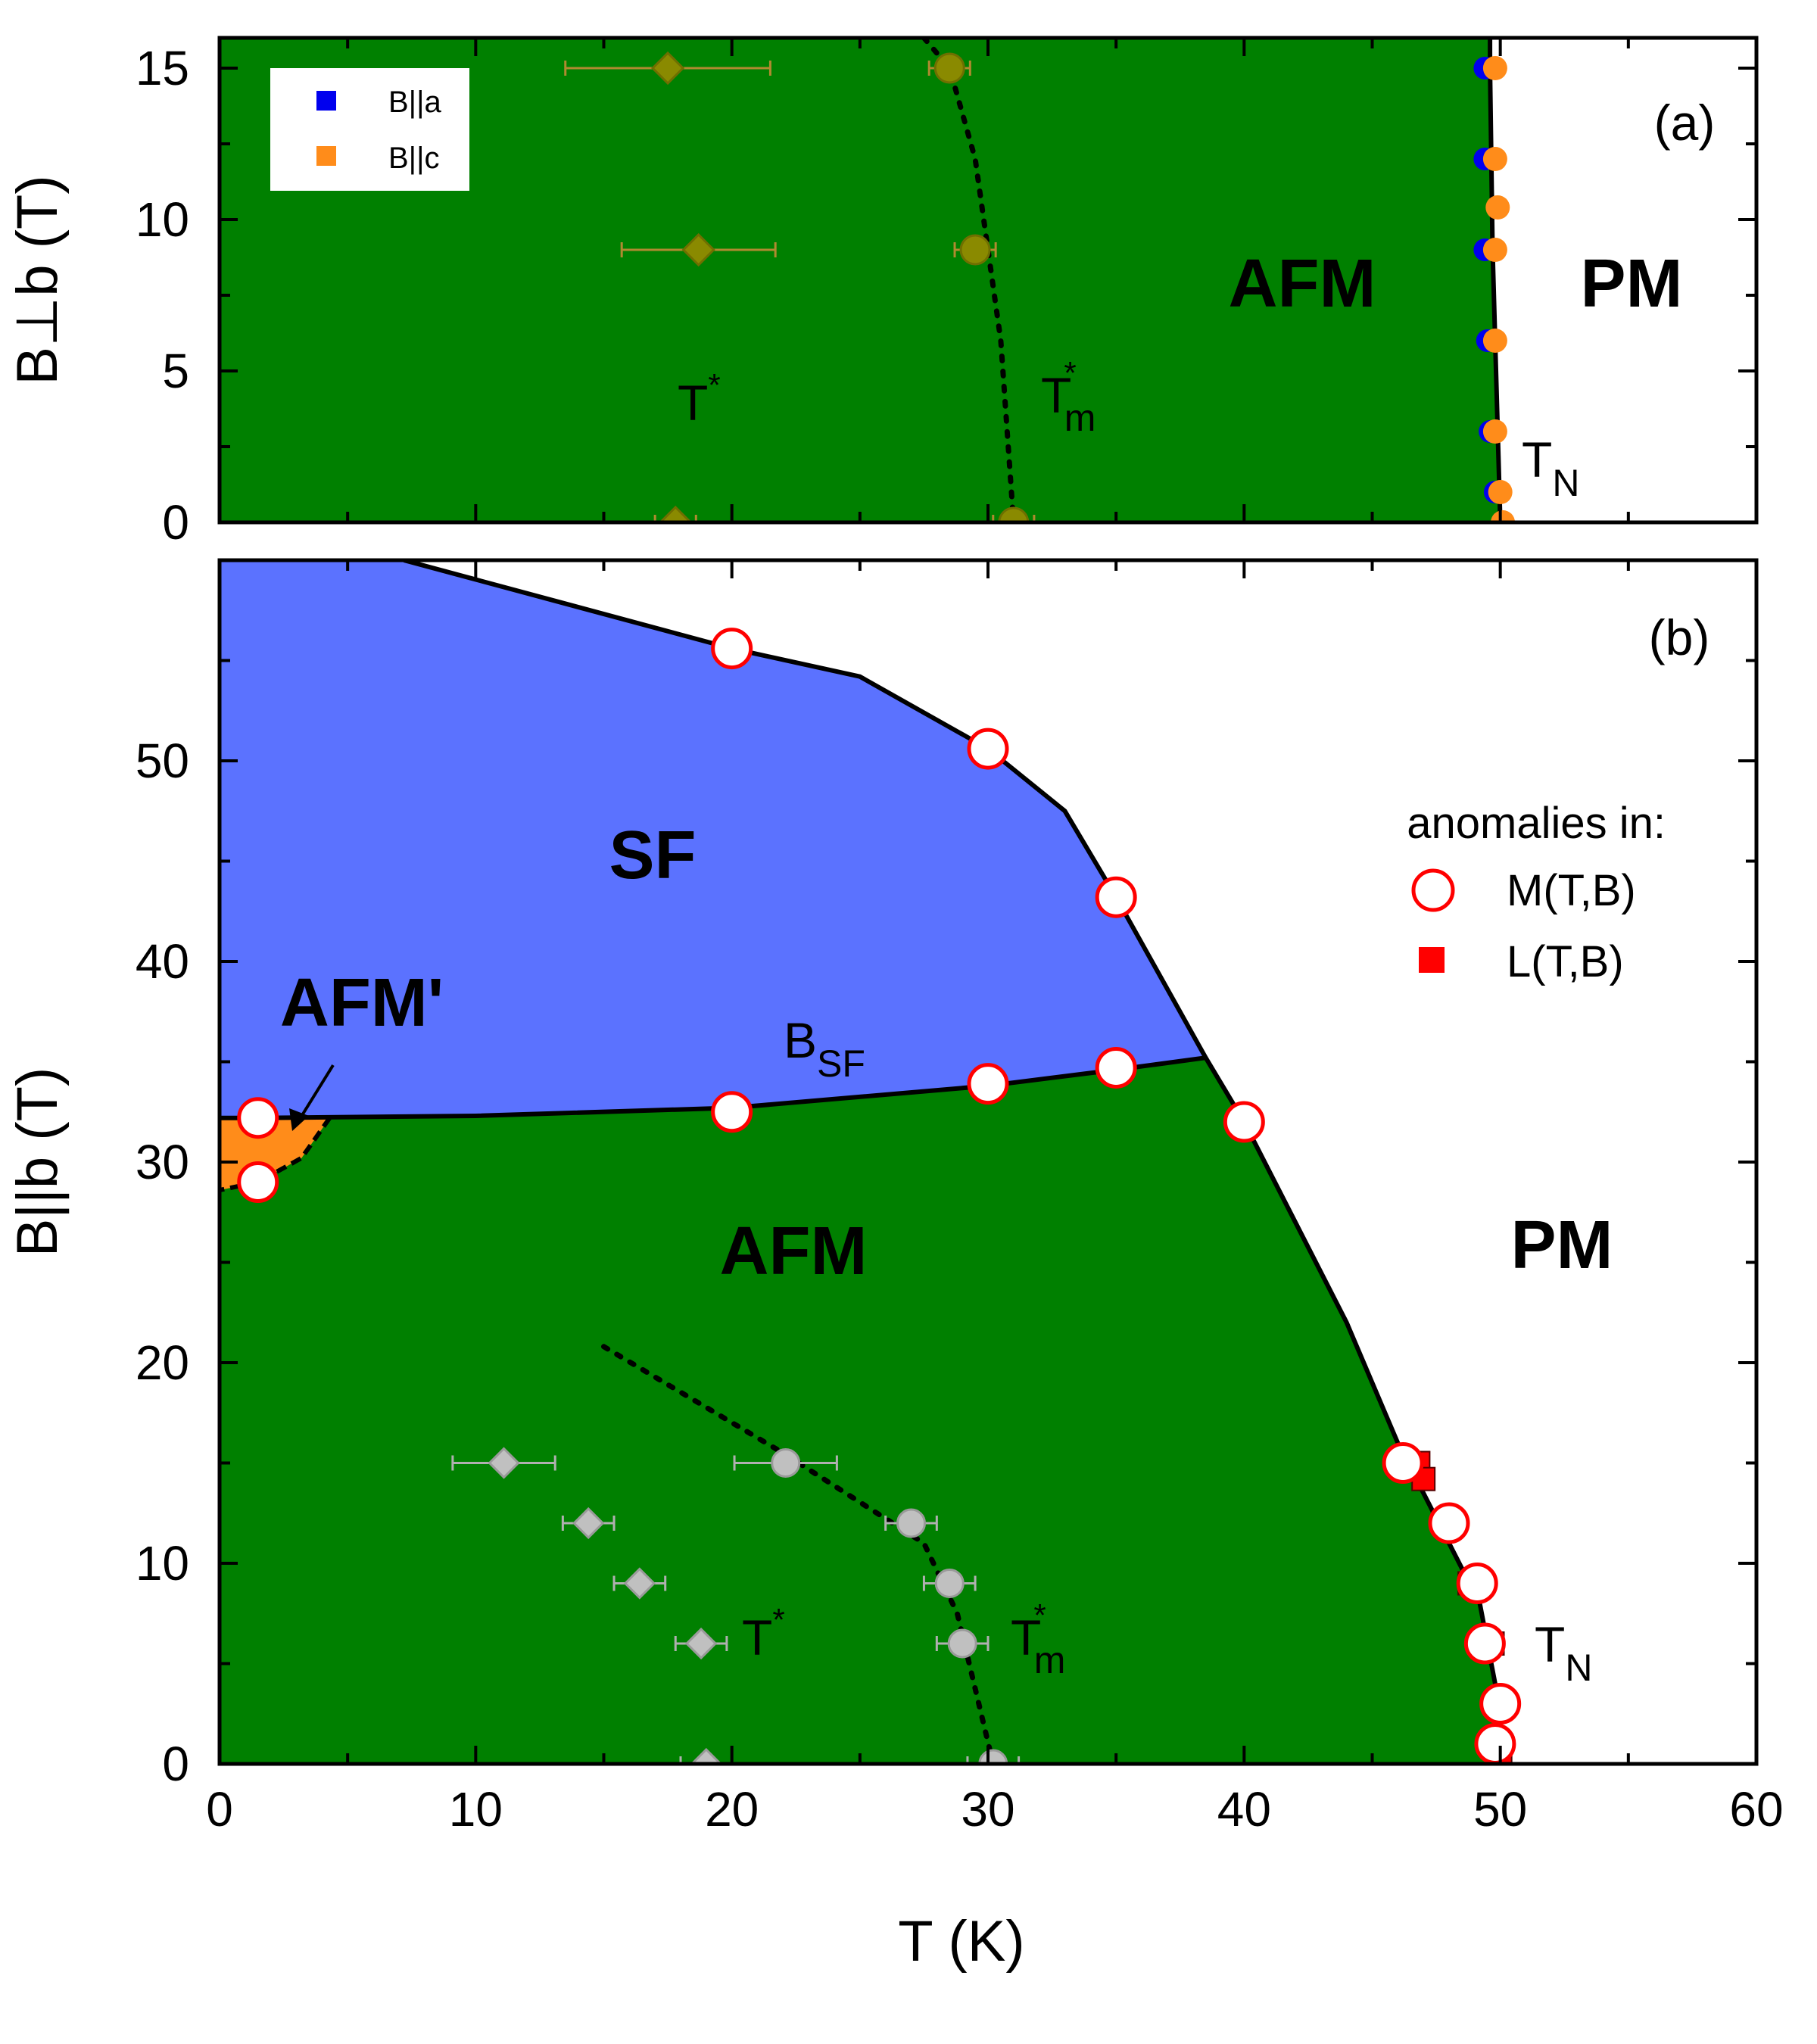 This screenshot has height=2044, width=1817. I want to click on t-star-label-a: T*, so click(699, 399).